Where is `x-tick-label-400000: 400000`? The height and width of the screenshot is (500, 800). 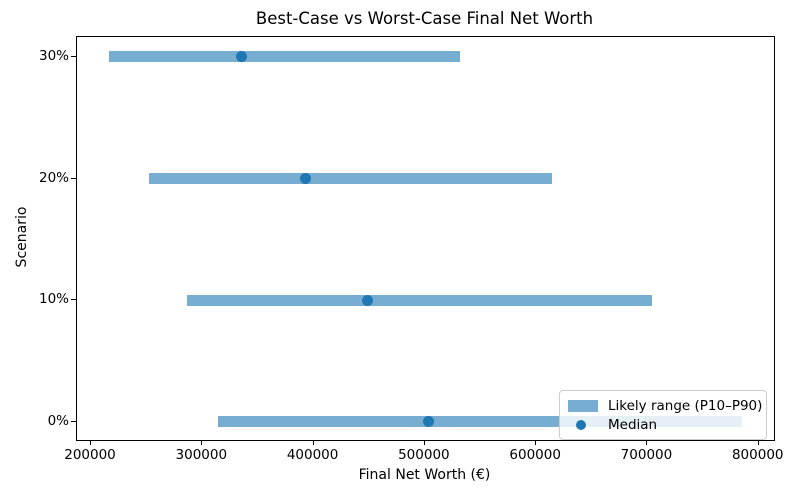 x-tick-label-400000: 400000 is located at coordinates (312, 455).